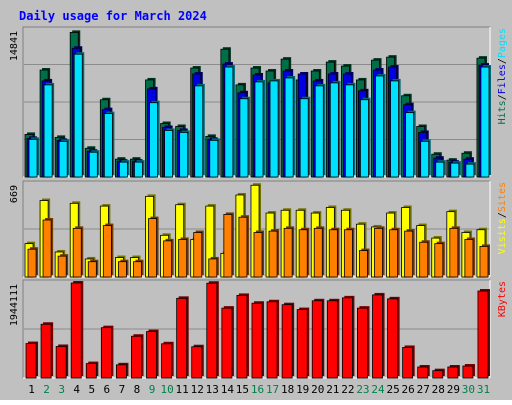  What do you see at coordinates (14, 305) in the screenshot?
I see `y-max-label: 1944111` at bounding box center [14, 305].